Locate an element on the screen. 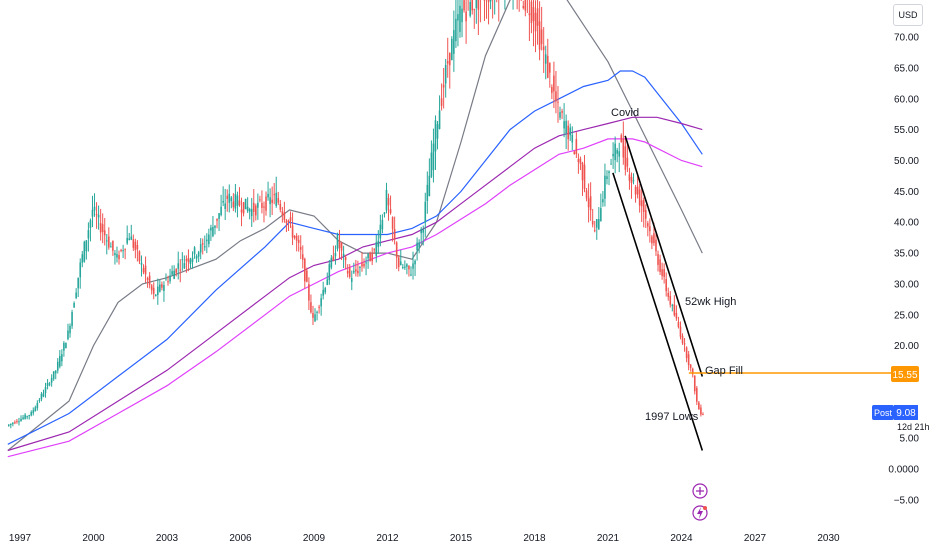 The height and width of the screenshot is (550, 932). lightning-icon is located at coordinates (700, 513).